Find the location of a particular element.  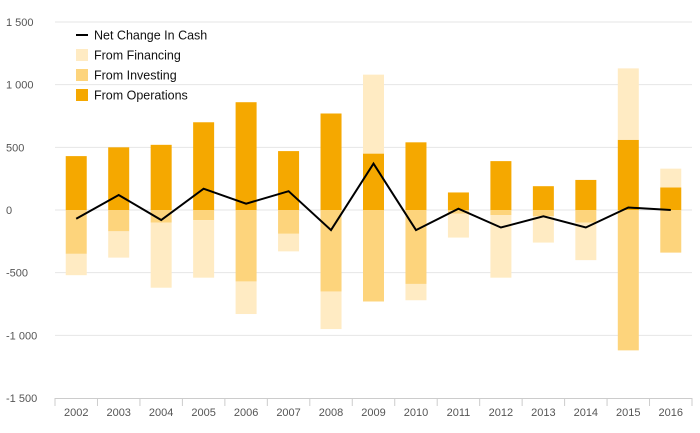

bar-from-financing-2015 is located at coordinates (628, 104).